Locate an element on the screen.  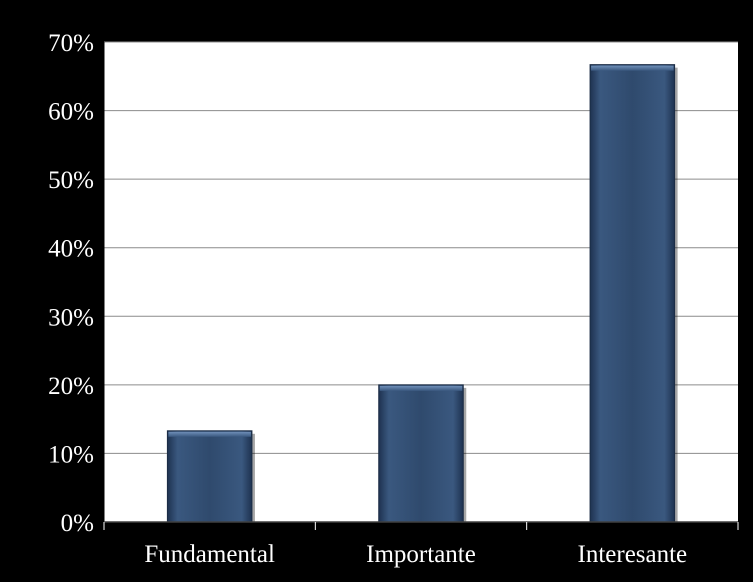
bar-interesante is located at coordinates (632, 293).